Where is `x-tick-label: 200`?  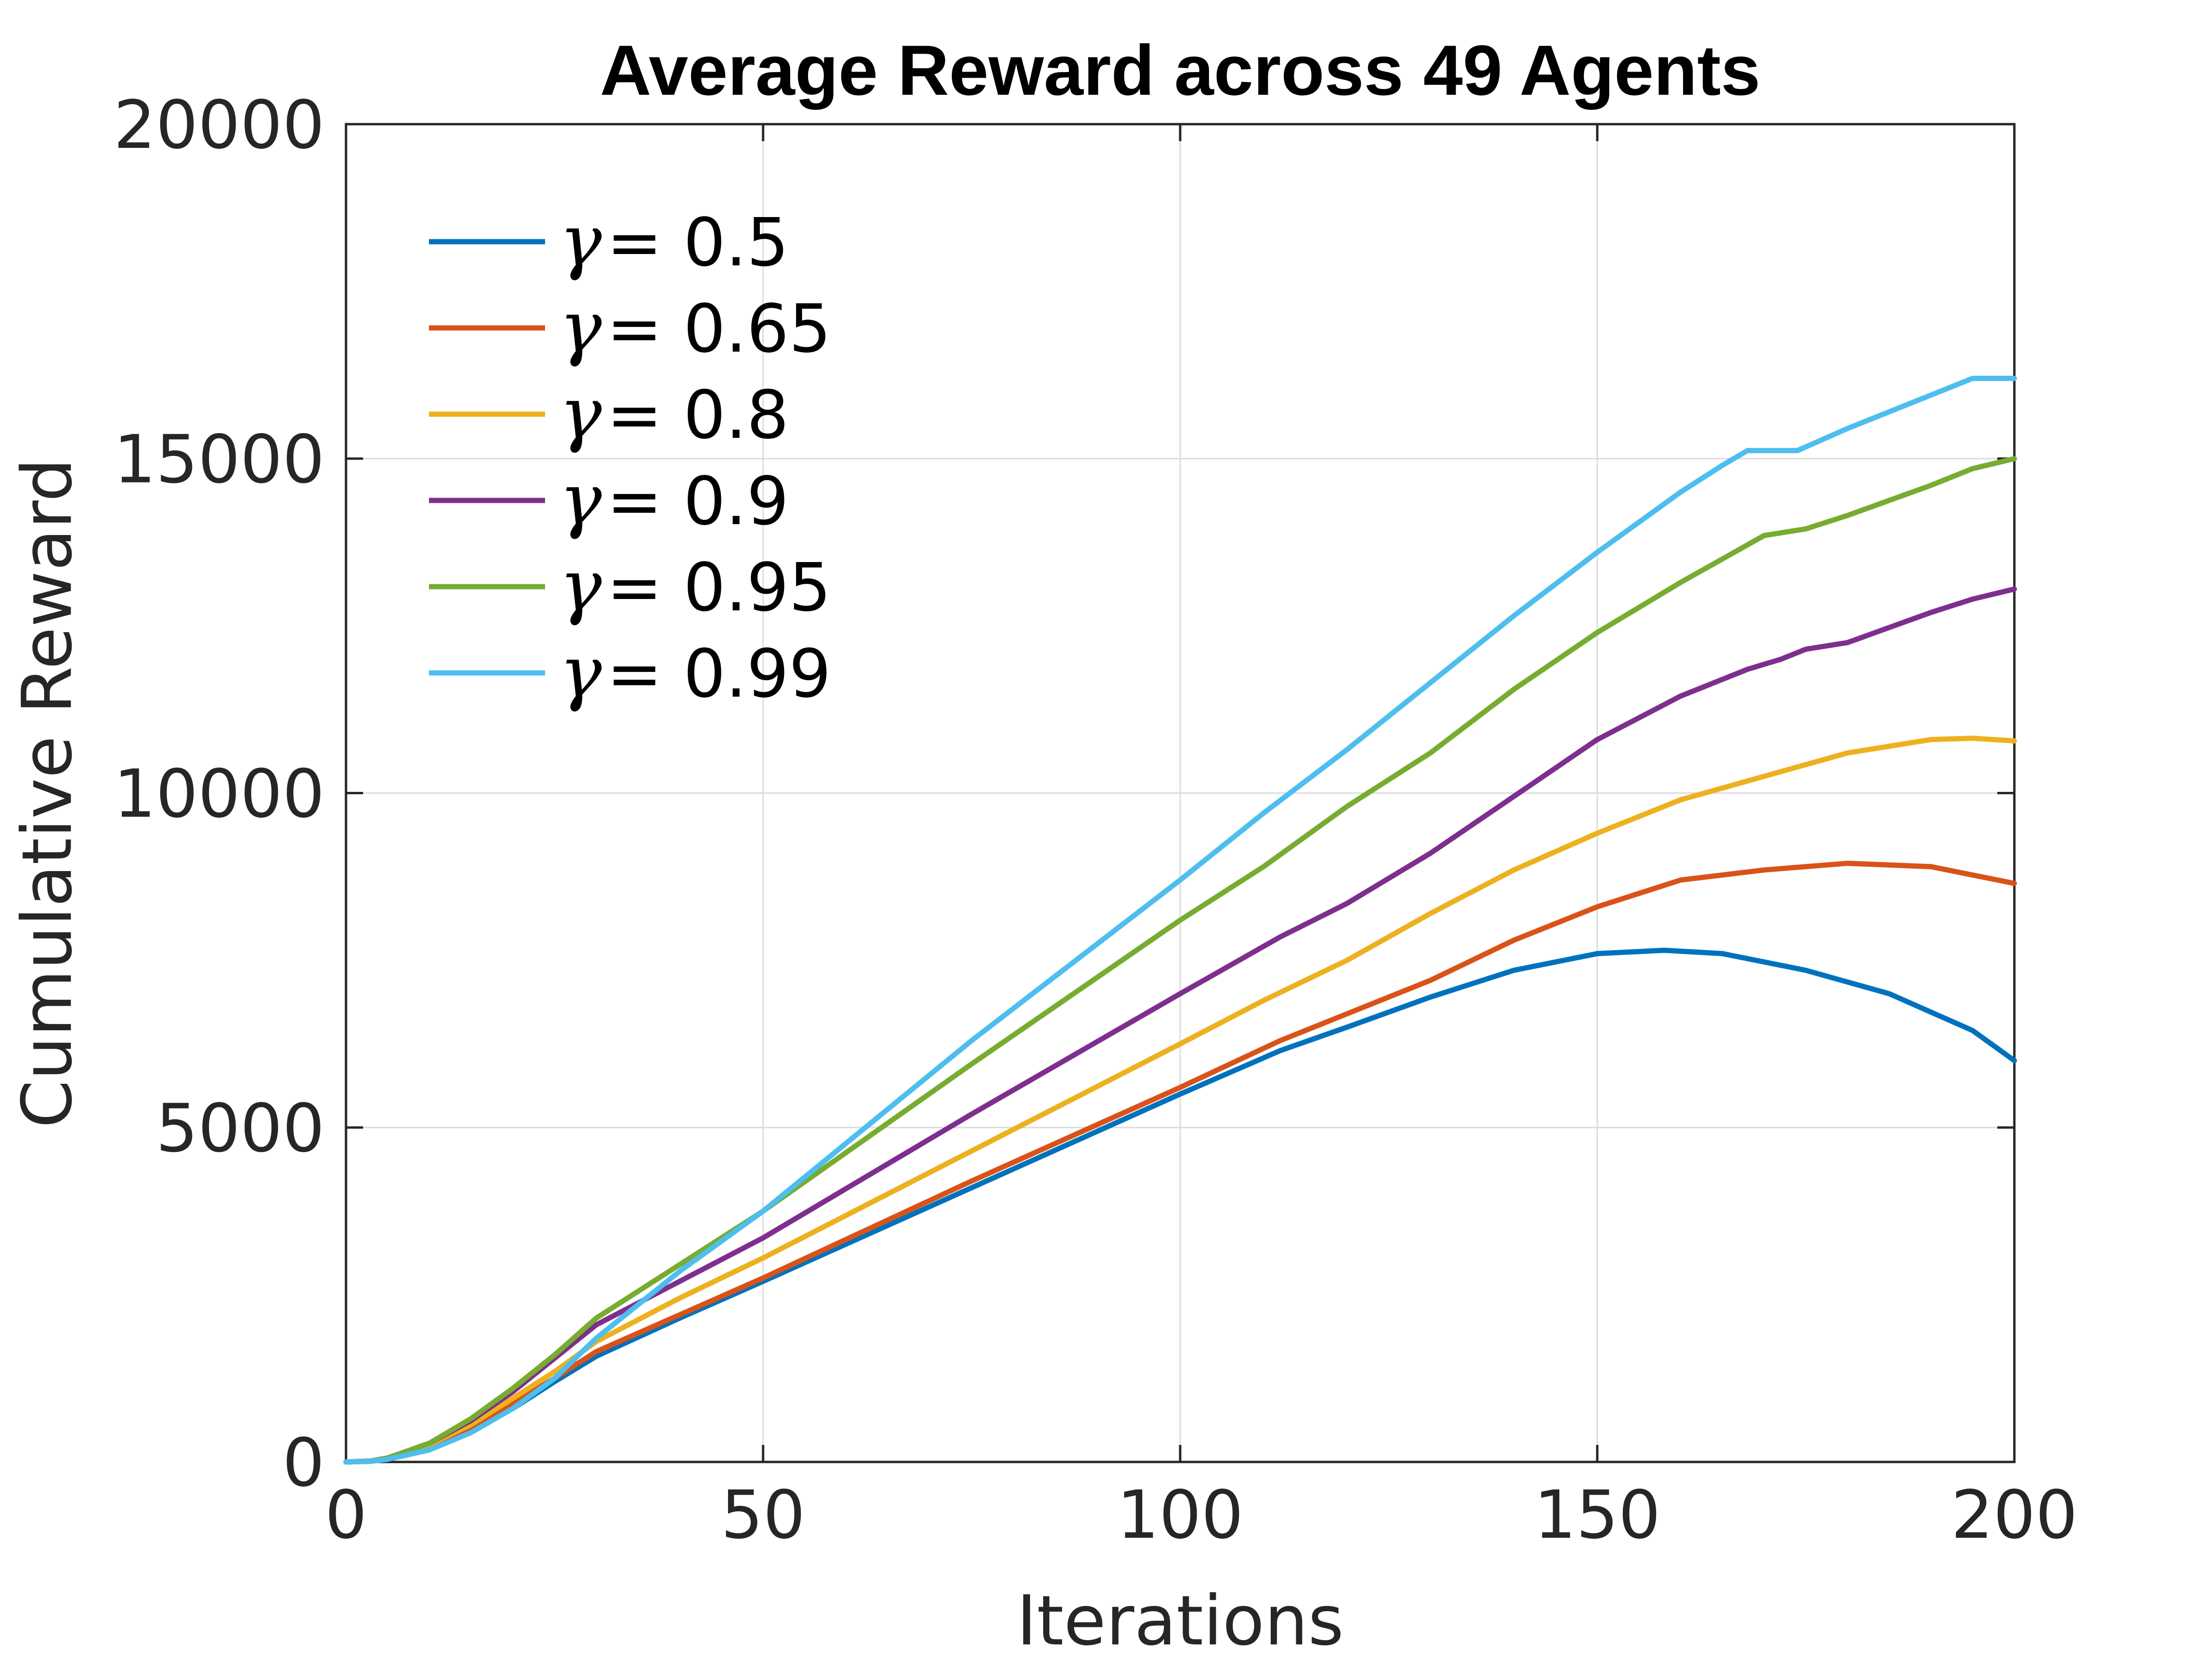
x-tick-label: 200 is located at coordinates (2014, 1516).